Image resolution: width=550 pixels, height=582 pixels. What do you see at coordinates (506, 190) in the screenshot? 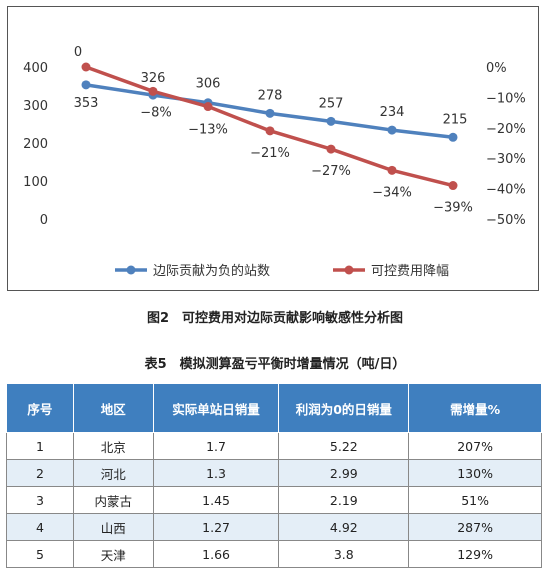
I see `right-axis-tick-label: −40%` at bounding box center [506, 190].